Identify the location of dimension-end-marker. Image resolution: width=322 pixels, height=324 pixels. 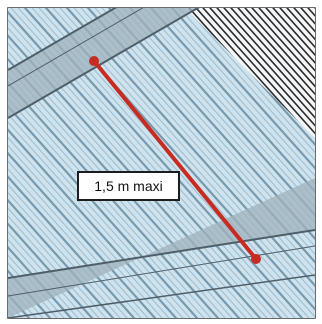
(256, 259).